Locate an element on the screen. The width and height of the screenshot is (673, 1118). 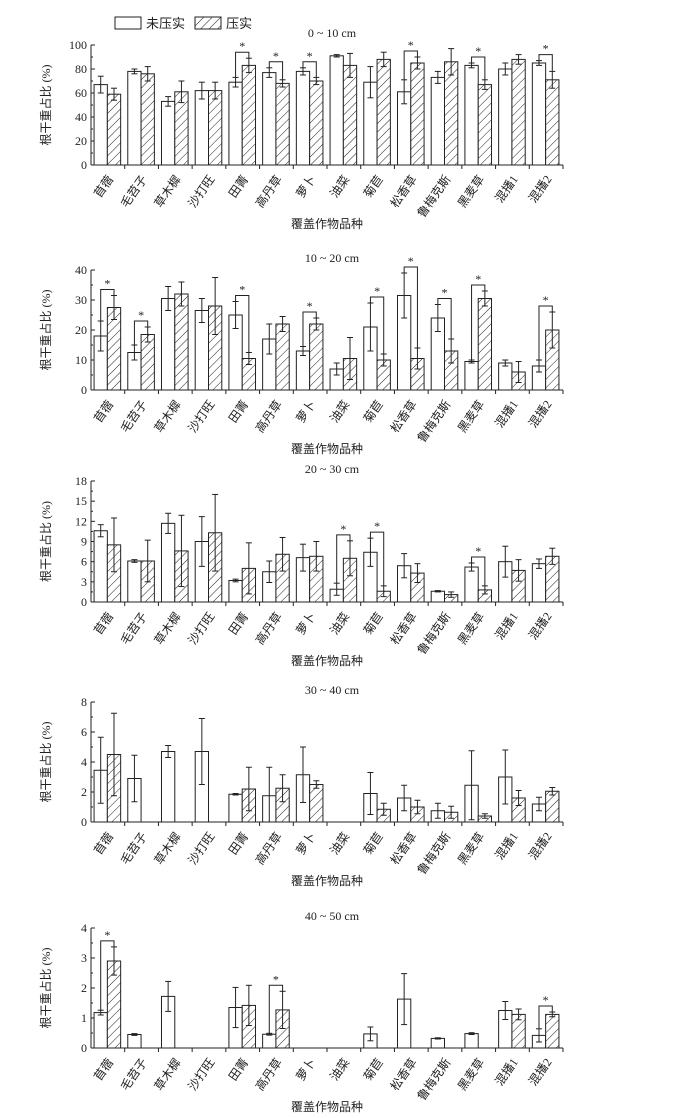
y-tick-label: 20 is located at coordinates (81, 330).